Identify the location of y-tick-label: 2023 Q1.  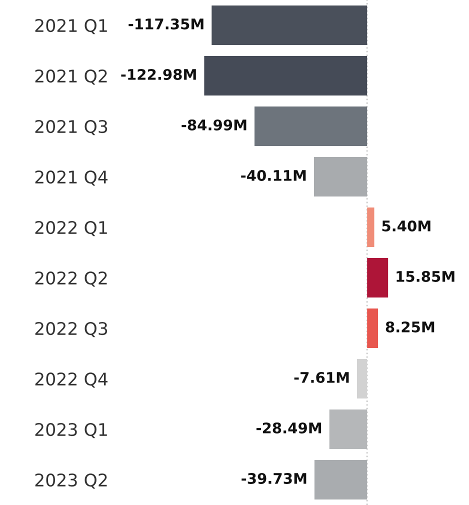
(71, 430).